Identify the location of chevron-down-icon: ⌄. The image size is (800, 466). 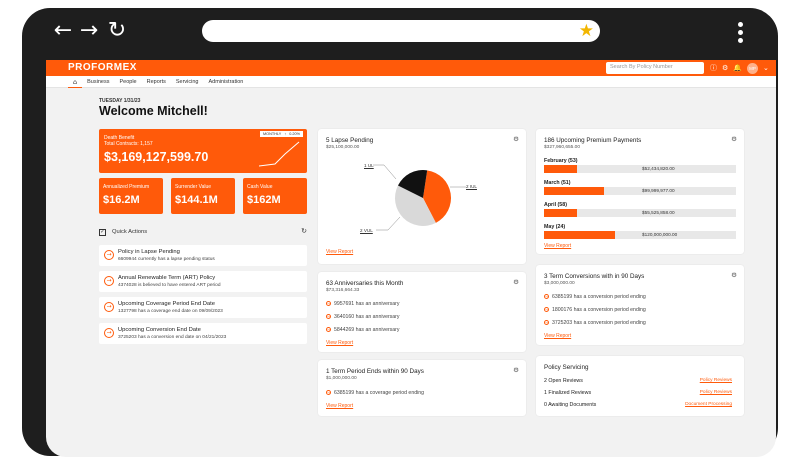
(766, 68).